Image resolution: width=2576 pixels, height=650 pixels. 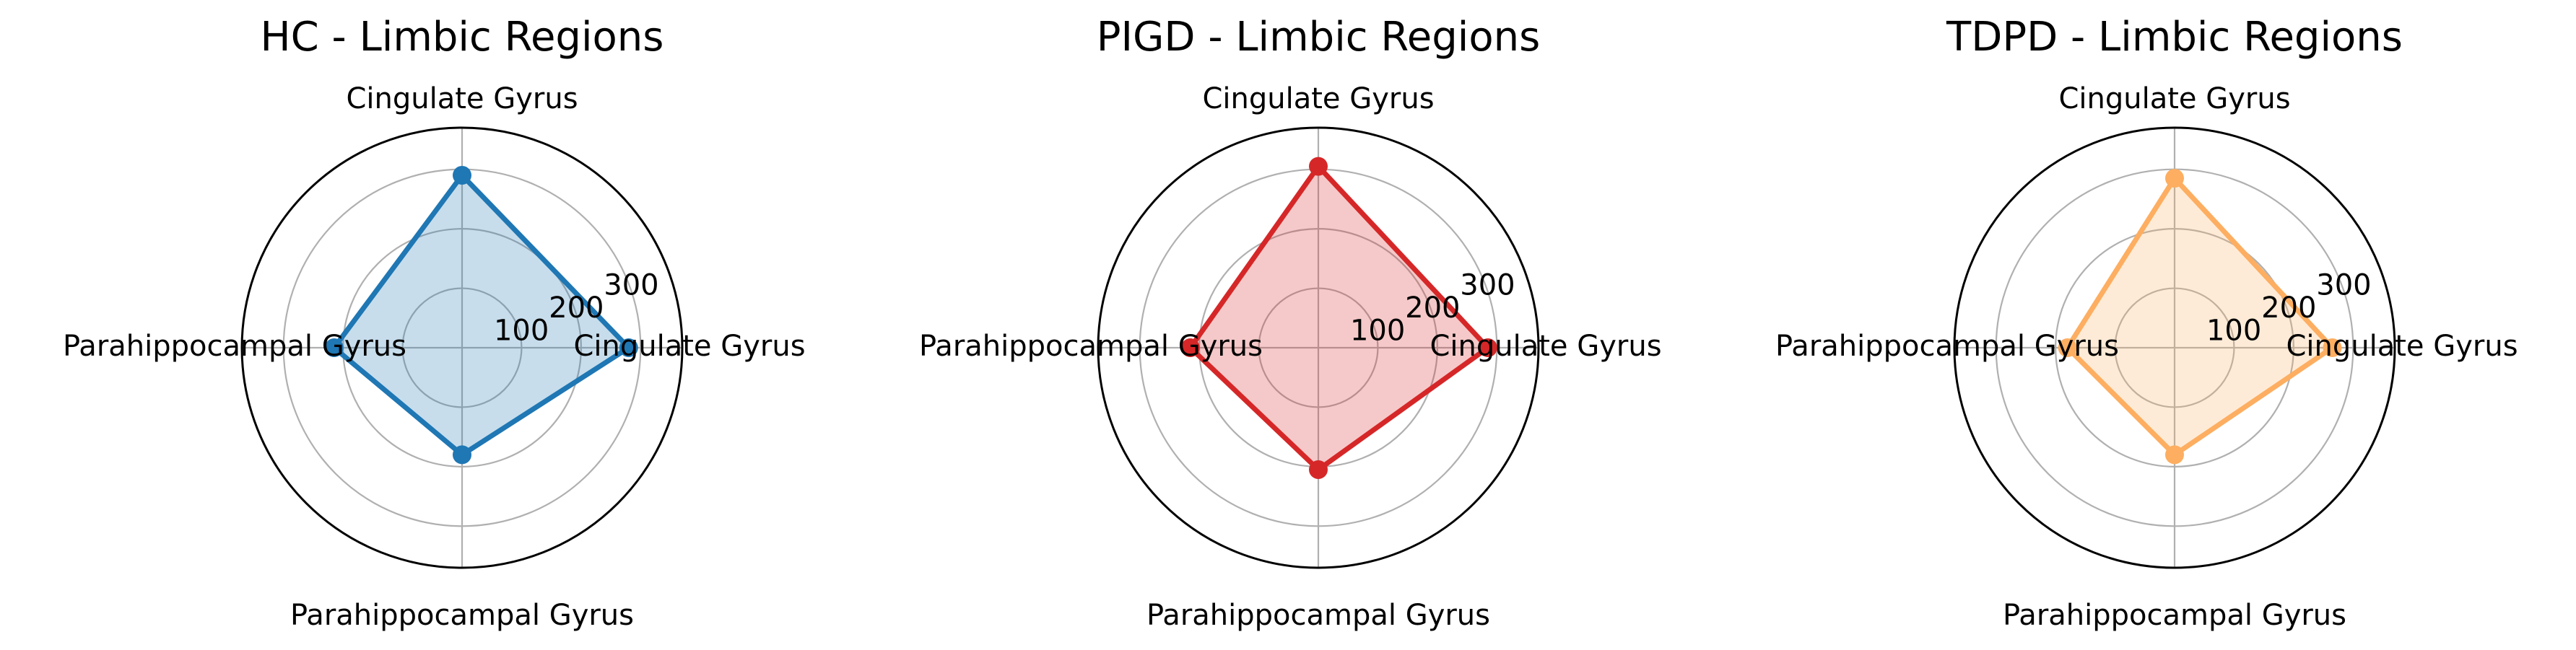 What do you see at coordinates (2174, 37) in the screenshot?
I see `chart-title: TDPD - Limbic Regions` at bounding box center [2174, 37].